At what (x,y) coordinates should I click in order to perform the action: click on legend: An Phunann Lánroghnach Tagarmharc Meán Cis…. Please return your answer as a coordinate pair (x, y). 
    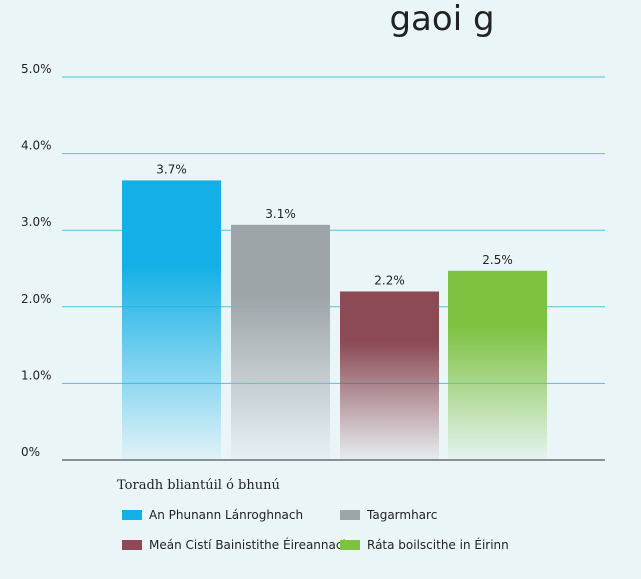
    Looking at the image, I should click on (315, 530).